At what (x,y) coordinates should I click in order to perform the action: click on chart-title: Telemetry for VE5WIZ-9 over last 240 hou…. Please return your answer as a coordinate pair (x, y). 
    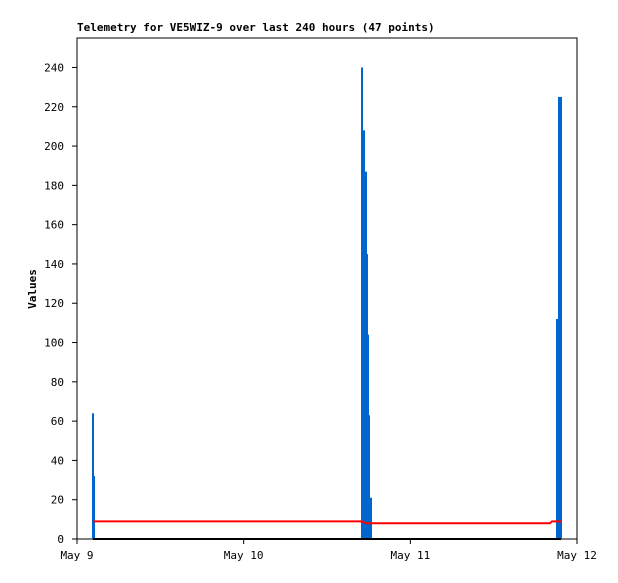
    Looking at the image, I should click on (256, 27).